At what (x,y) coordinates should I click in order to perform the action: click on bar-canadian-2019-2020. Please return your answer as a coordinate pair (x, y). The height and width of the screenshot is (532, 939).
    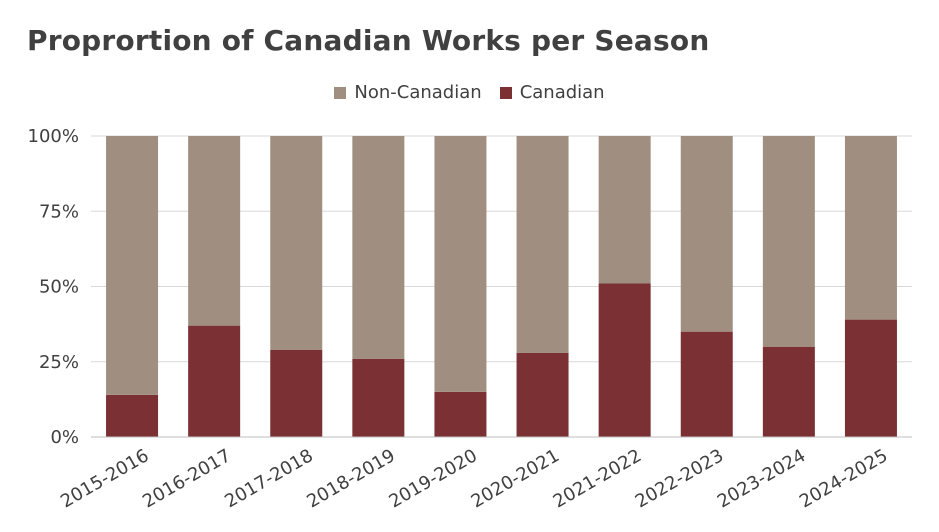
    Looking at the image, I should click on (460, 414).